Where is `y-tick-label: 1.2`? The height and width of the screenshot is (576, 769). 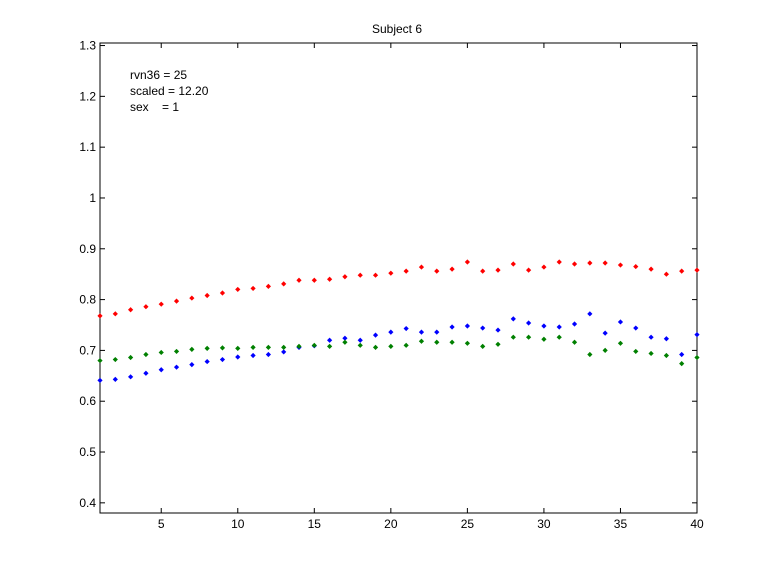 y-tick-label: 1.2 is located at coordinates (87, 96).